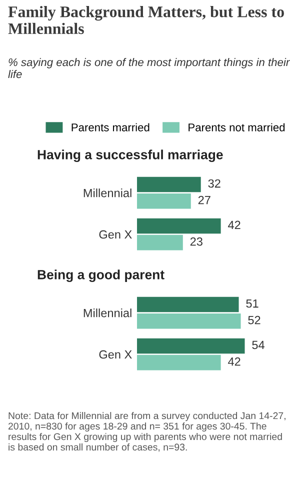 This screenshot has width=290, height=486. Describe the element at coordinates (258, 345) in the screenshot. I see `data-label: 54` at that location.